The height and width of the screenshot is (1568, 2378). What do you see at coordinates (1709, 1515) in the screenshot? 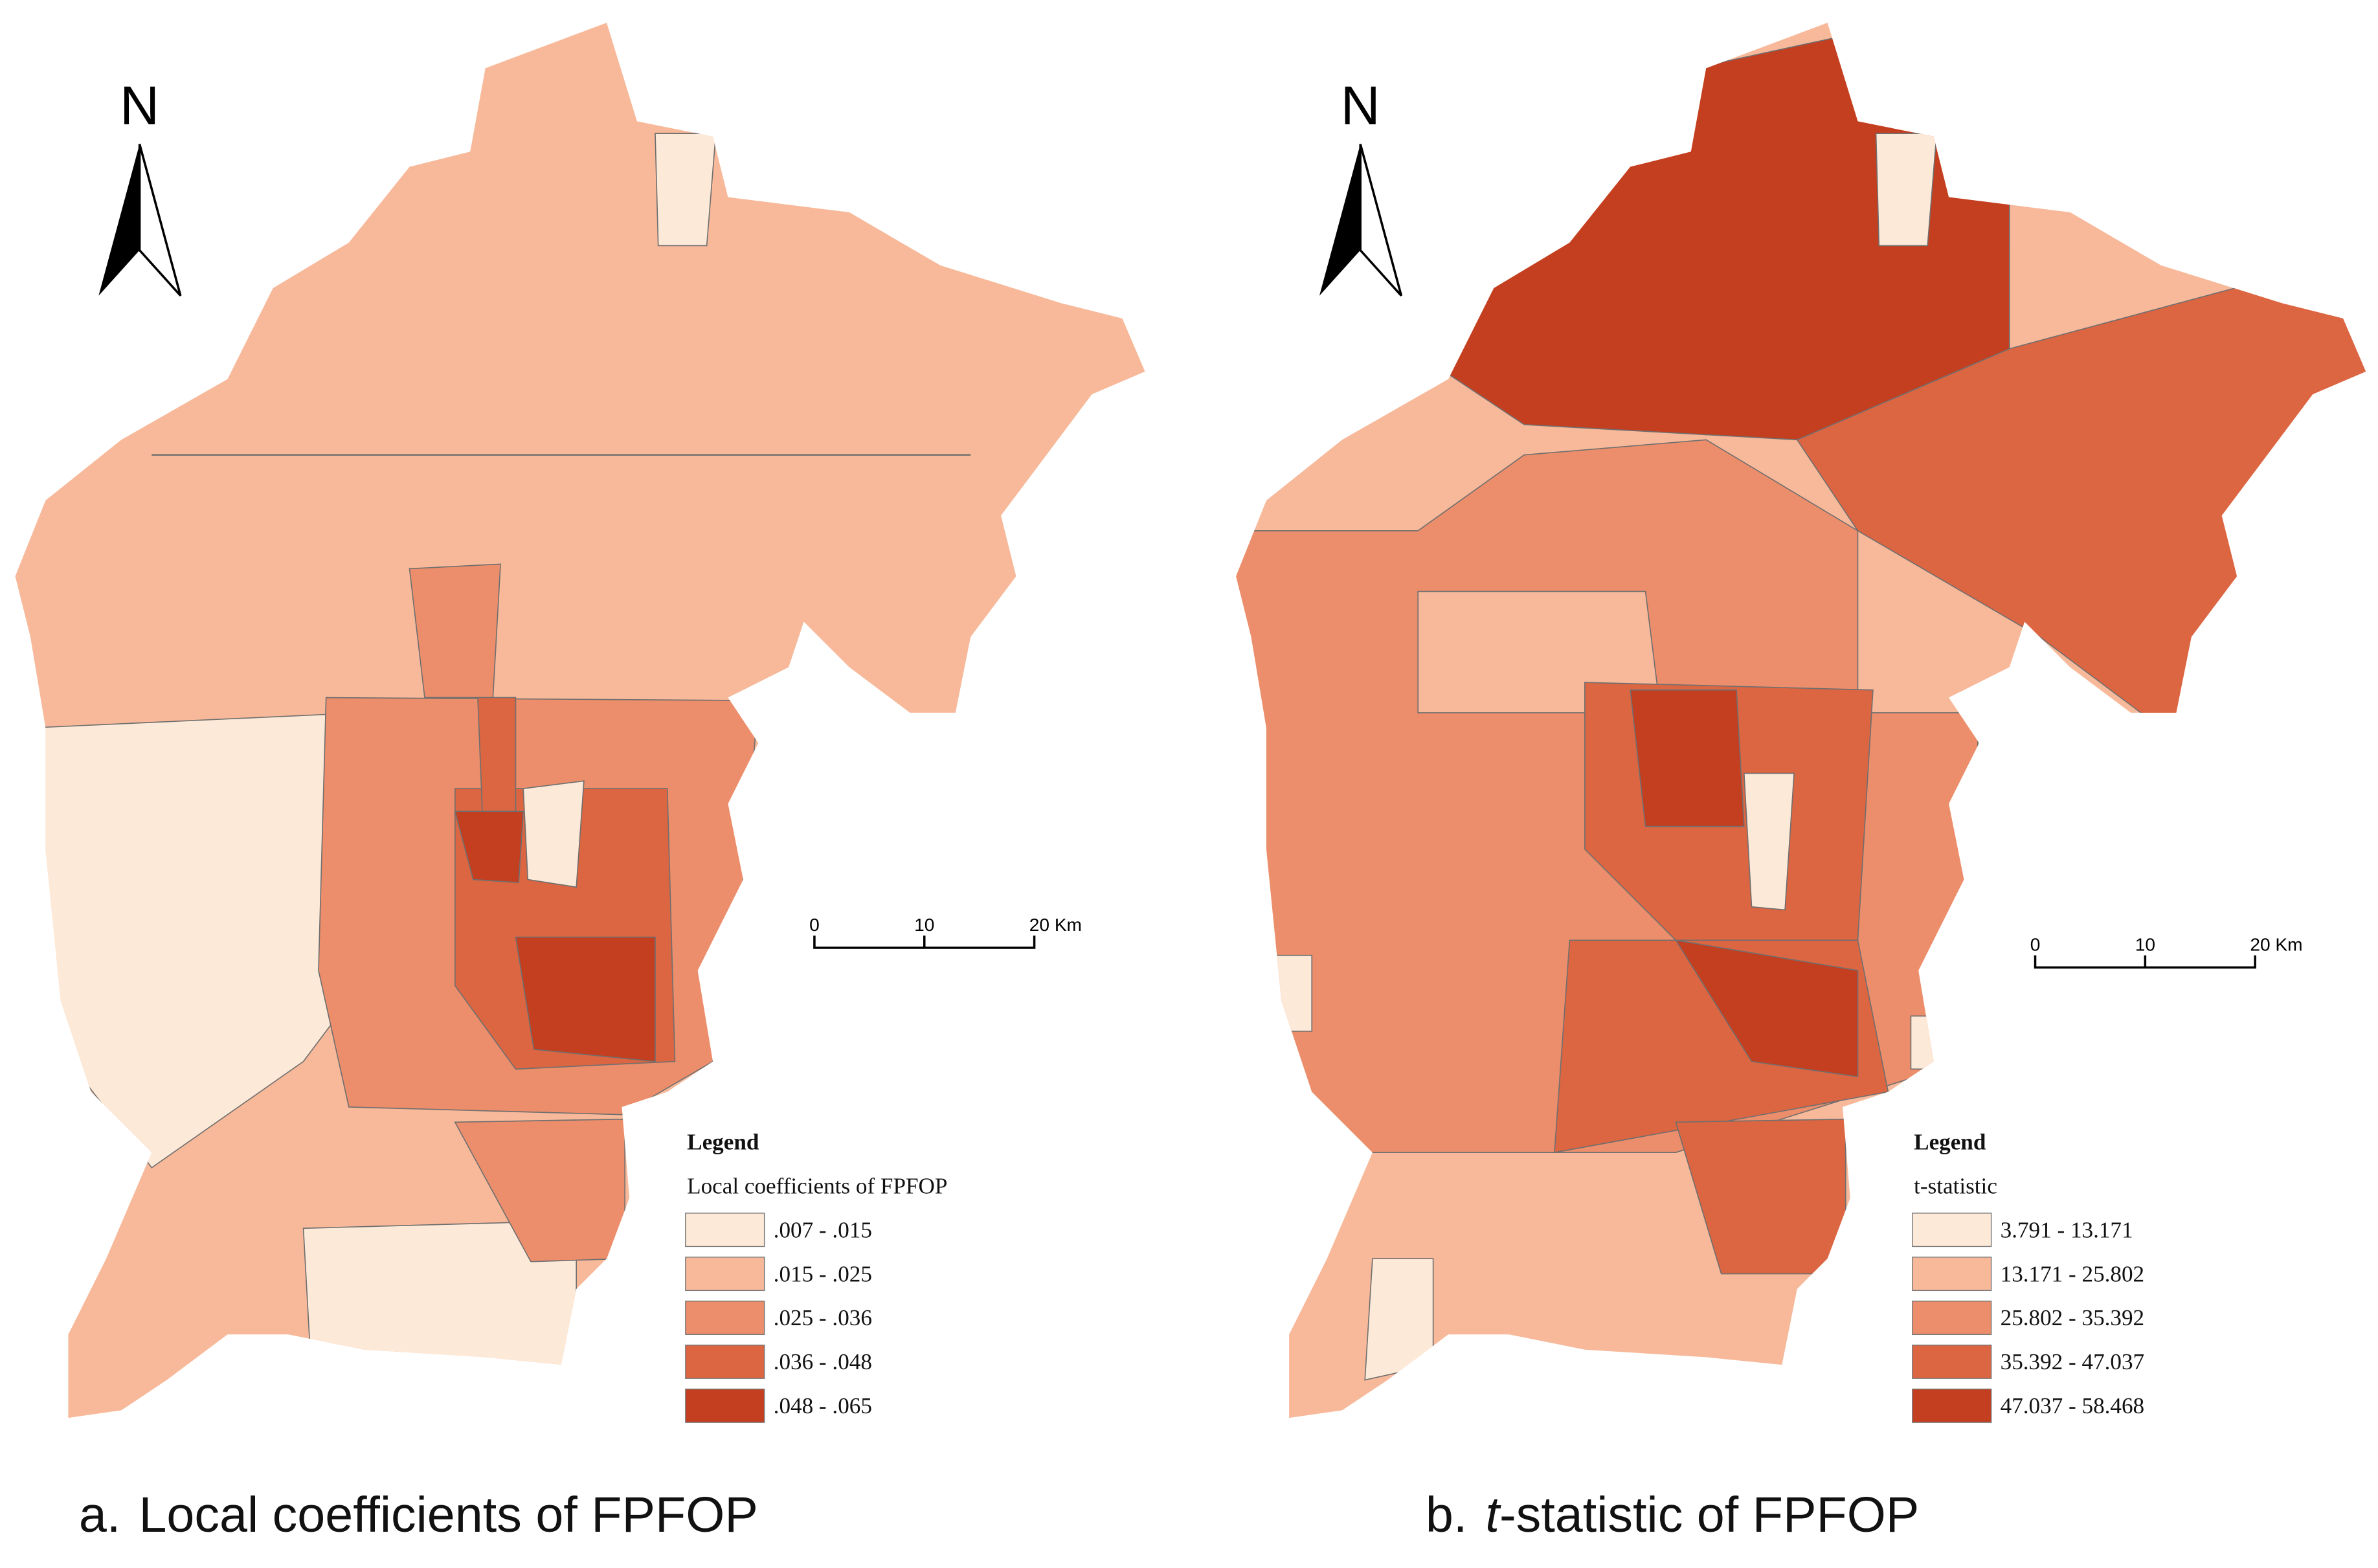
I see `caption-part: -statistic of FPFOP` at bounding box center [1709, 1515].